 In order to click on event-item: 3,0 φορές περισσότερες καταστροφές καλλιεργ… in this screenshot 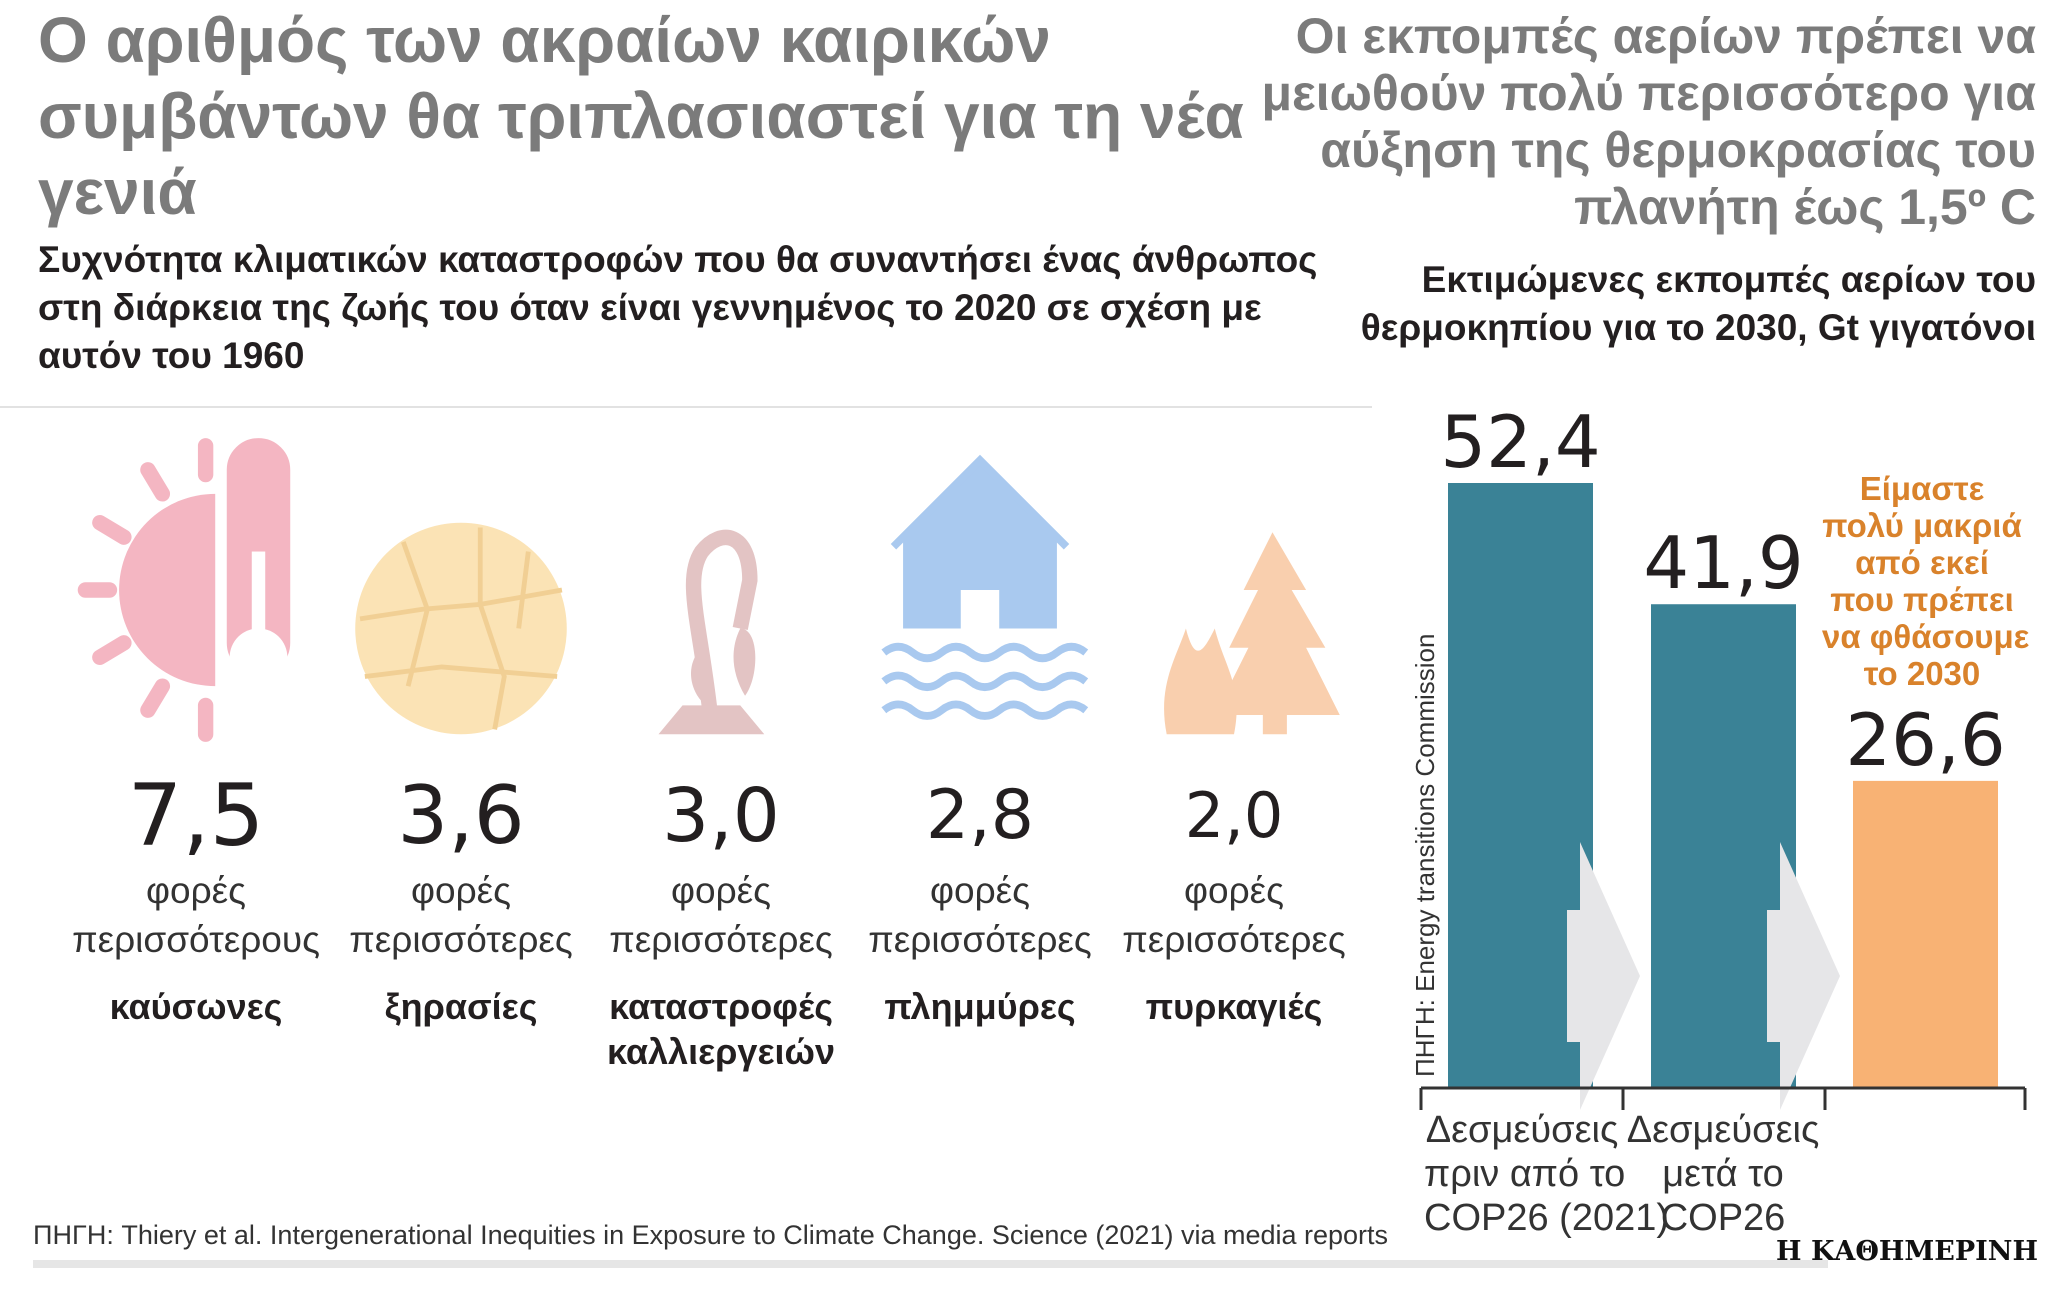, I will do `click(721, 752)`.